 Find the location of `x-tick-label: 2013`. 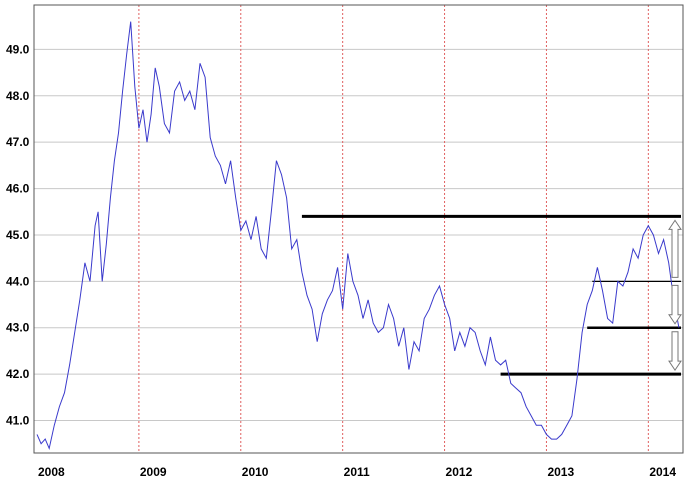

x-tick-label: 2013 is located at coordinates (560, 472).